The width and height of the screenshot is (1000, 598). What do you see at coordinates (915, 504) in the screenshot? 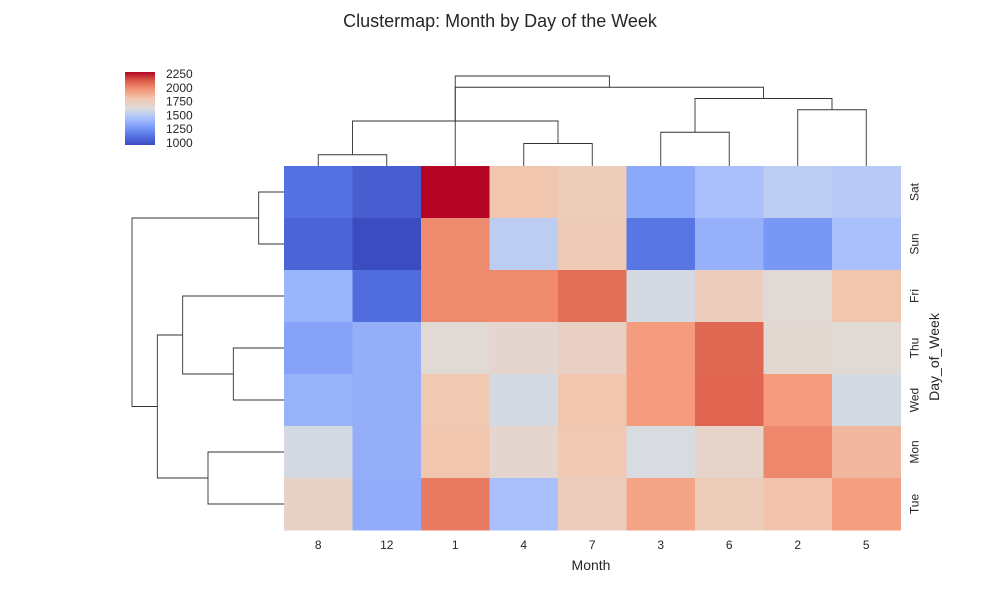
I see `y-tick-label: Tue` at bounding box center [915, 504].